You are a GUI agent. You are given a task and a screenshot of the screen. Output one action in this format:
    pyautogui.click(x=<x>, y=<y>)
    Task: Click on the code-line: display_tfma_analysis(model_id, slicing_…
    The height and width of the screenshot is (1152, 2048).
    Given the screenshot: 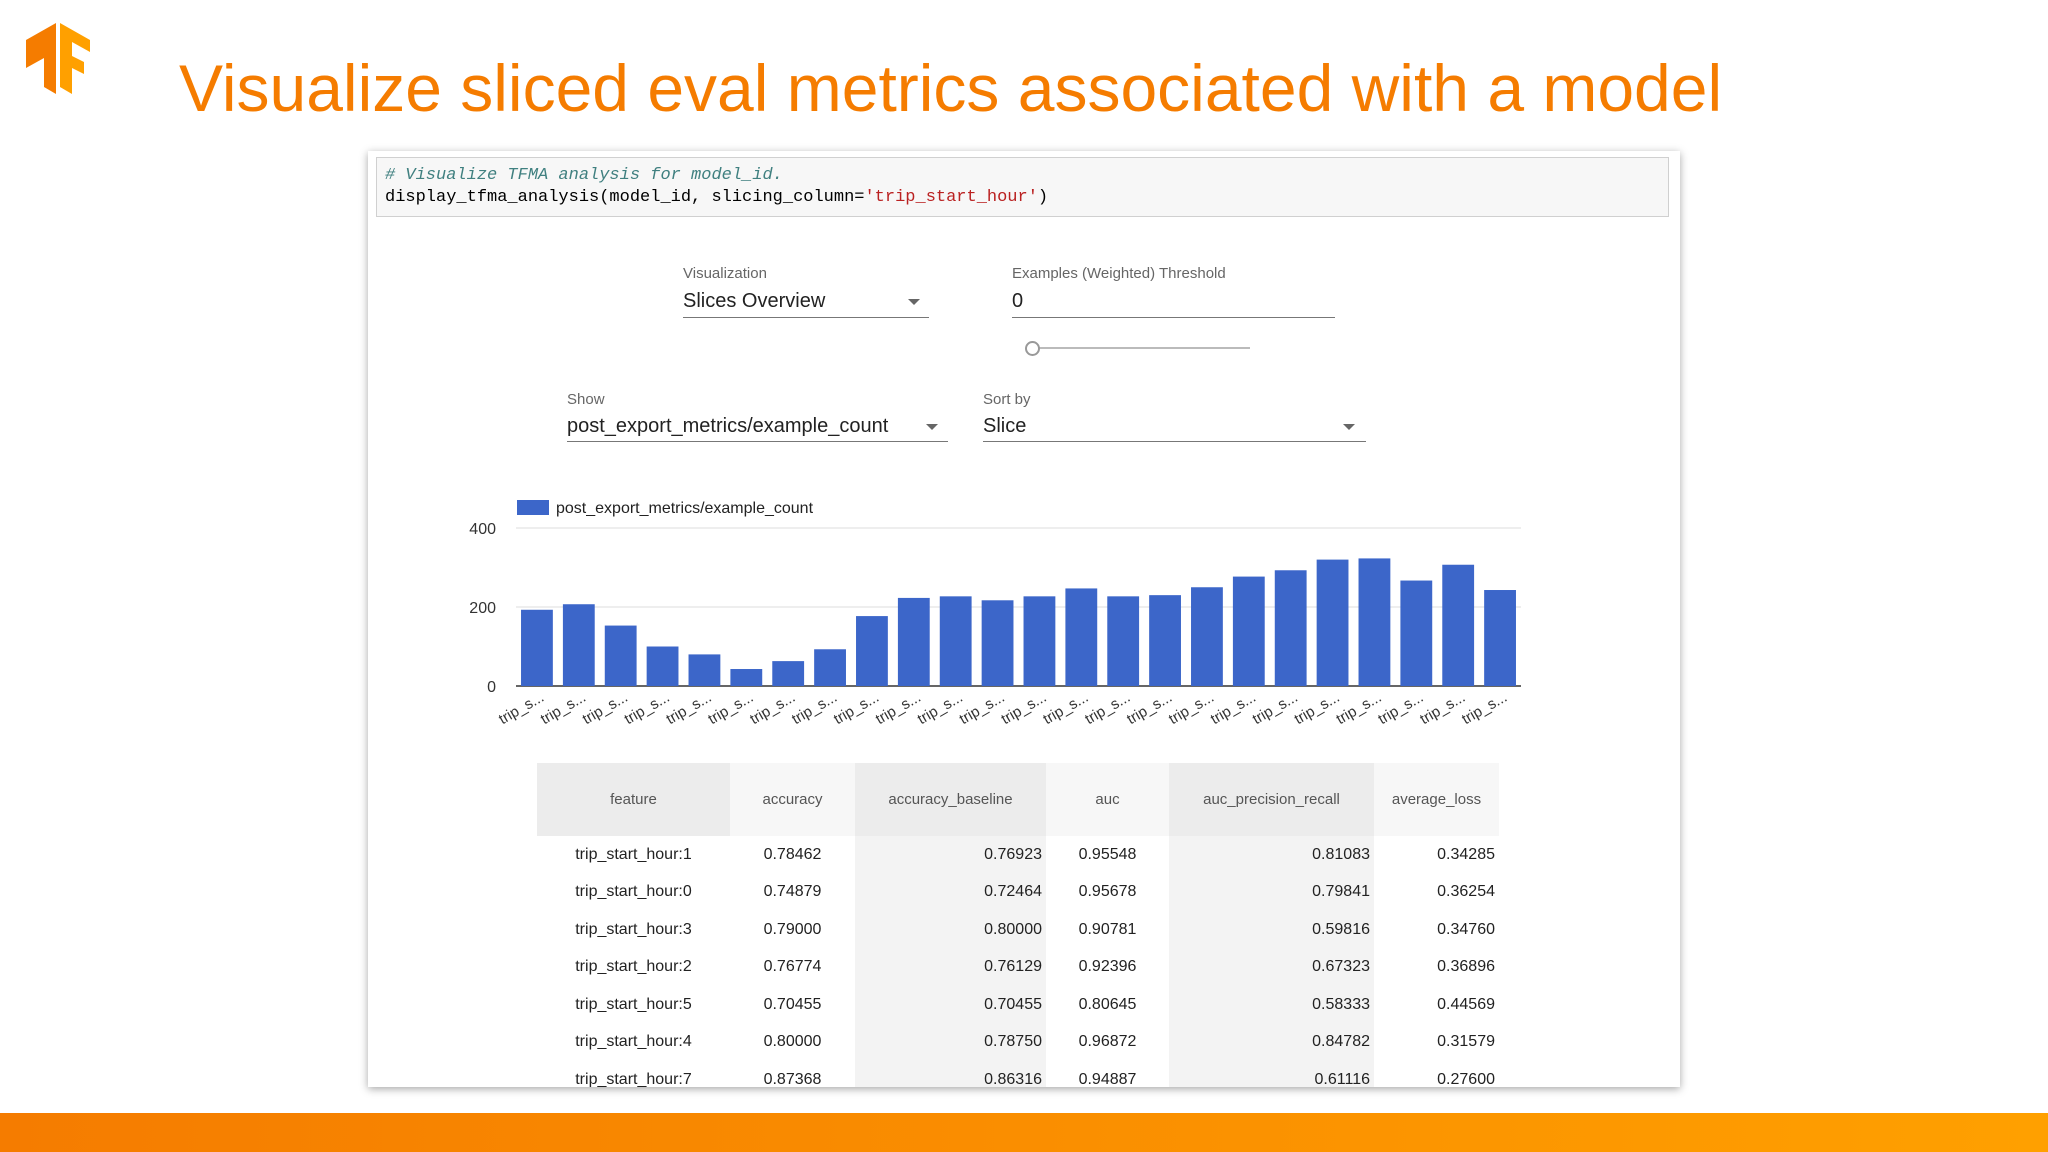 What is the action you would take?
    pyautogui.click(x=716, y=197)
    